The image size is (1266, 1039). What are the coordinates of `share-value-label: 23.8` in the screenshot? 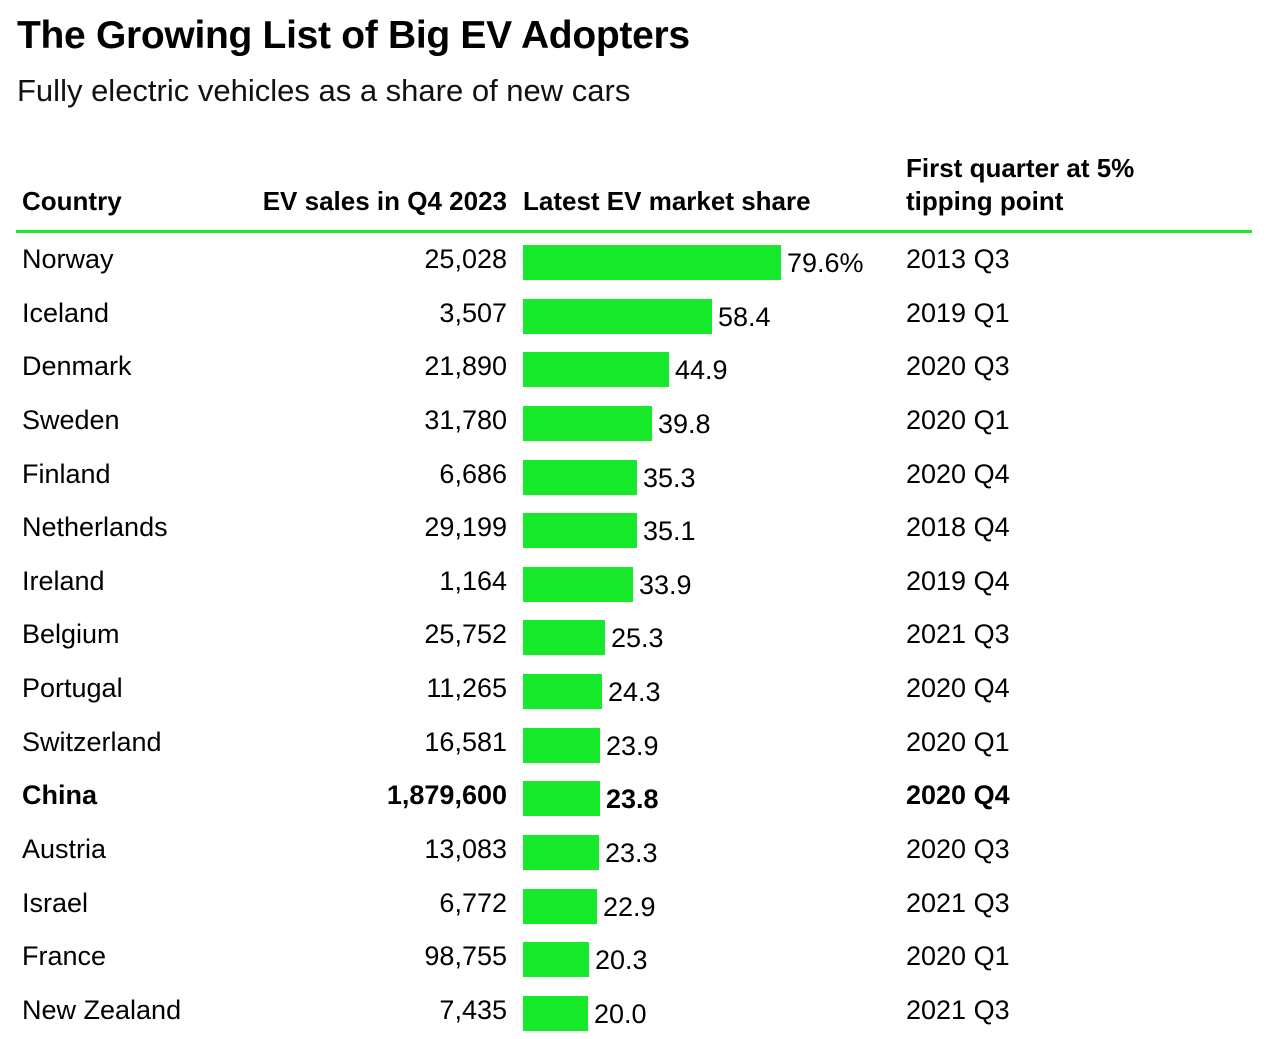 It's located at (632, 799).